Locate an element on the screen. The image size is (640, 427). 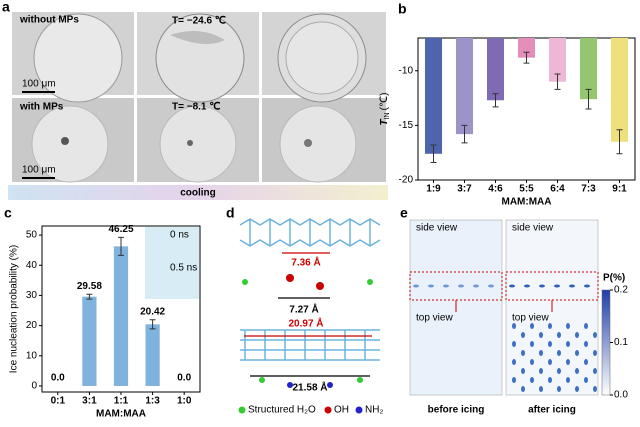
legend-label: OH is located at coordinates (341, 410).